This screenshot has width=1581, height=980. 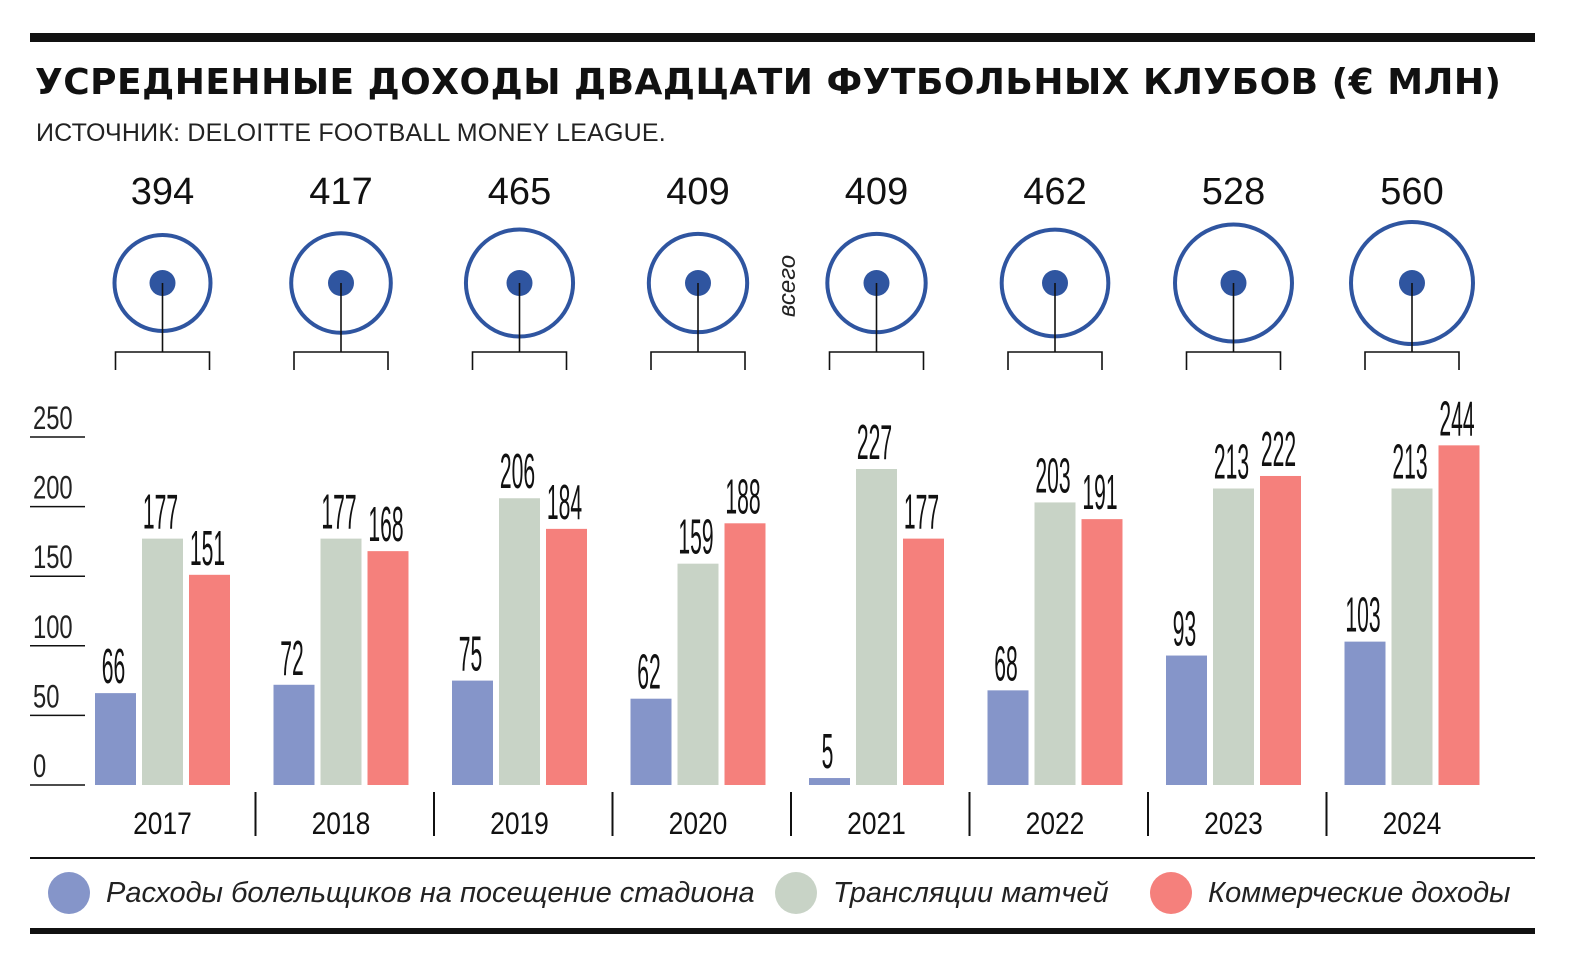 I want to click on total-label: всего, so click(x=787, y=286).